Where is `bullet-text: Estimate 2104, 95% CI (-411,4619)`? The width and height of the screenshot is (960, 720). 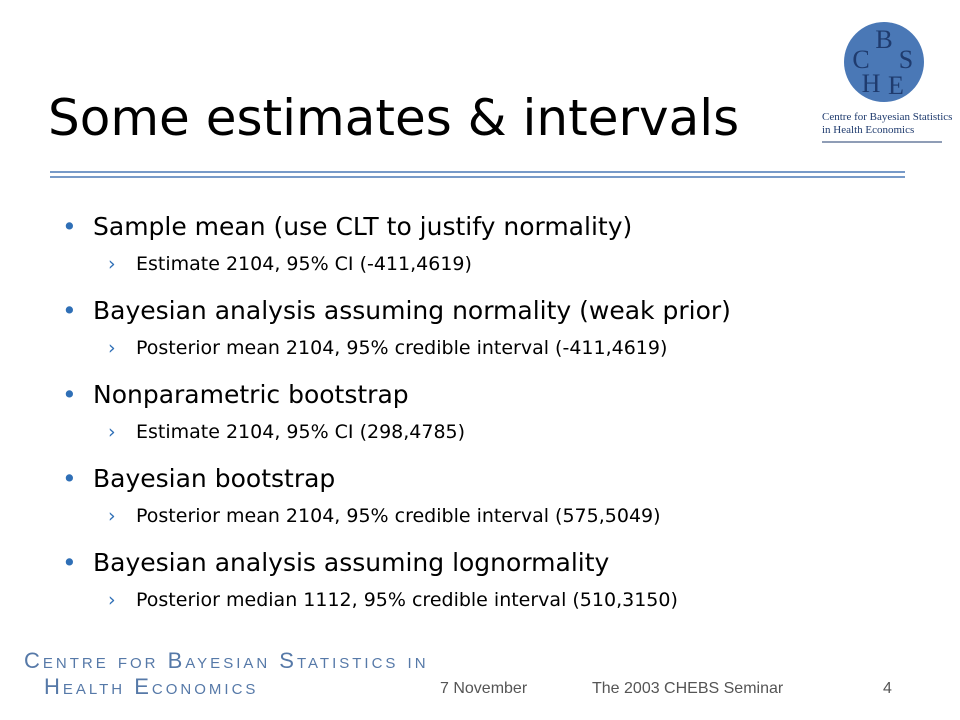 bullet-text: Estimate 2104, 95% CI (-411,4619) is located at coordinates (304, 264).